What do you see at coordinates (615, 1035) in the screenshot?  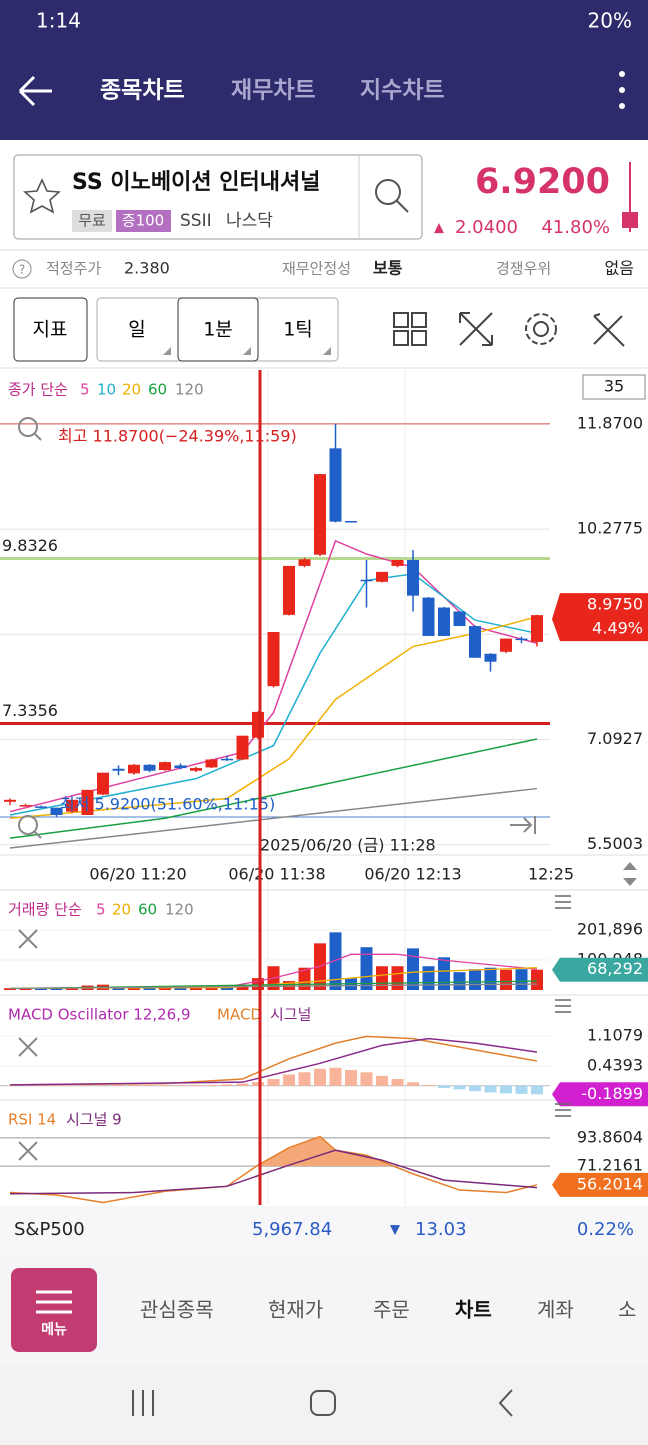 I see `y-tick-label: 1.1079` at bounding box center [615, 1035].